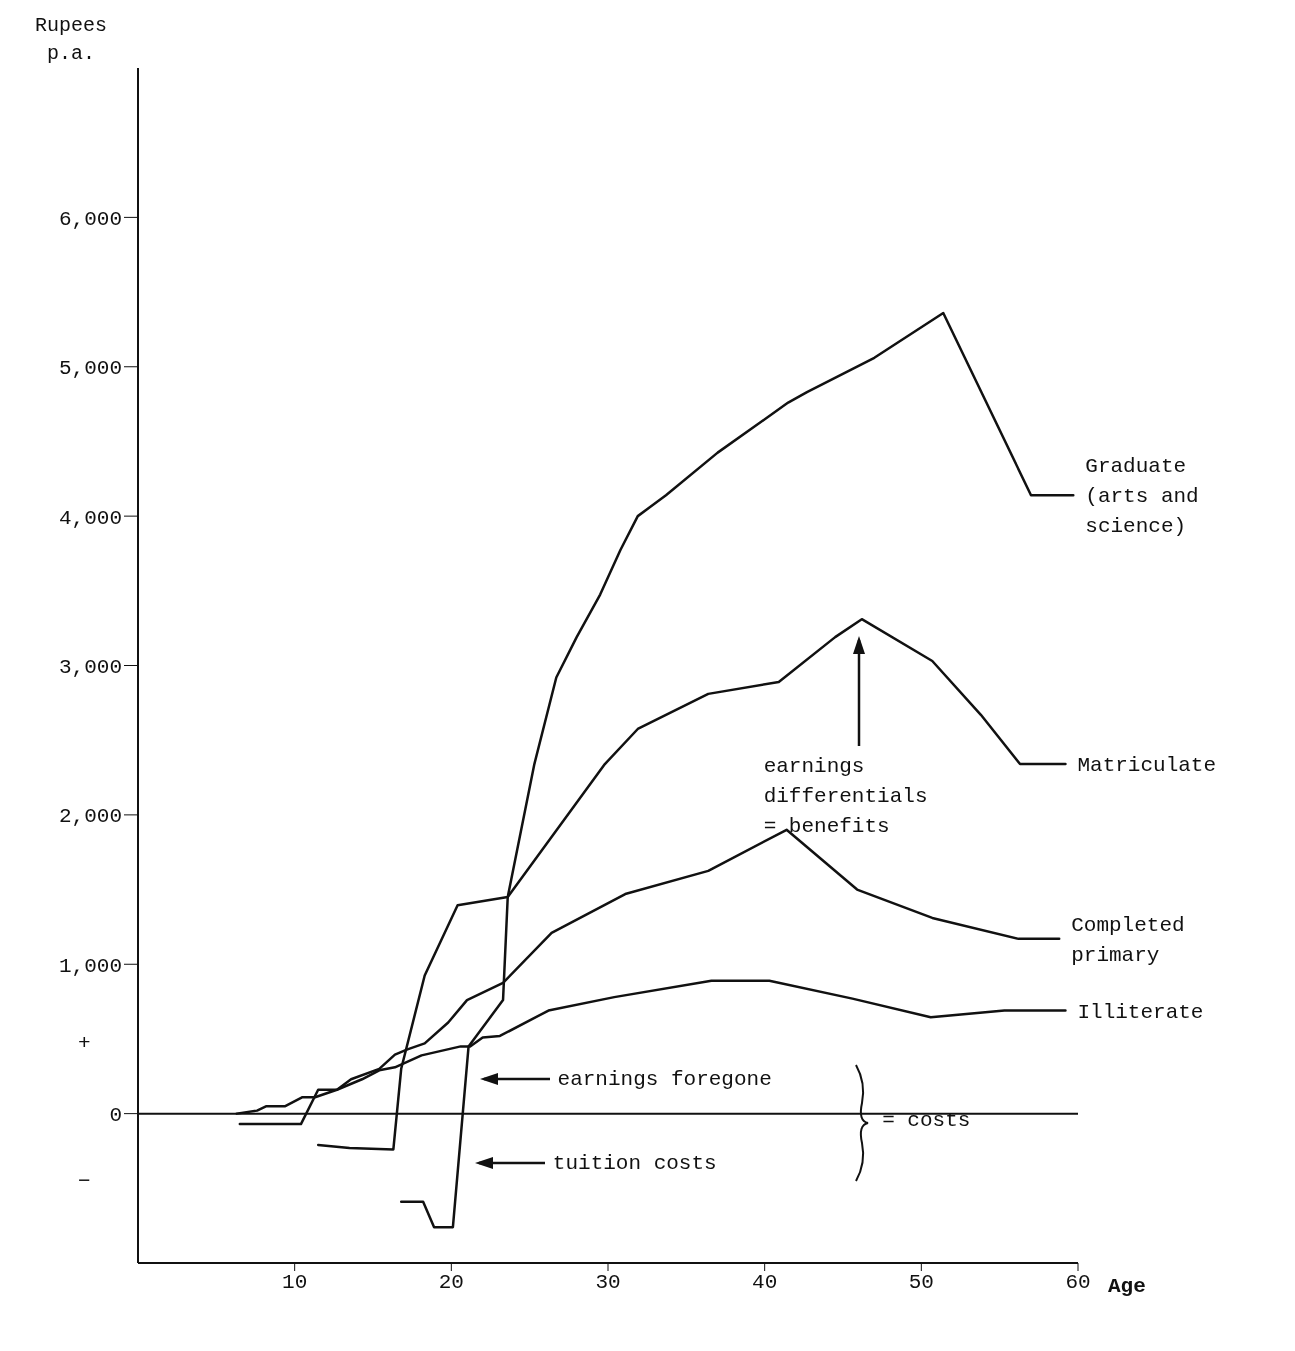 The width and height of the screenshot is (1295, 1351). What do you see at coordinates (845, 796) in the screenshot?
I see `annotation: earnings differentials = benefits` at bounding box center [845, 796].